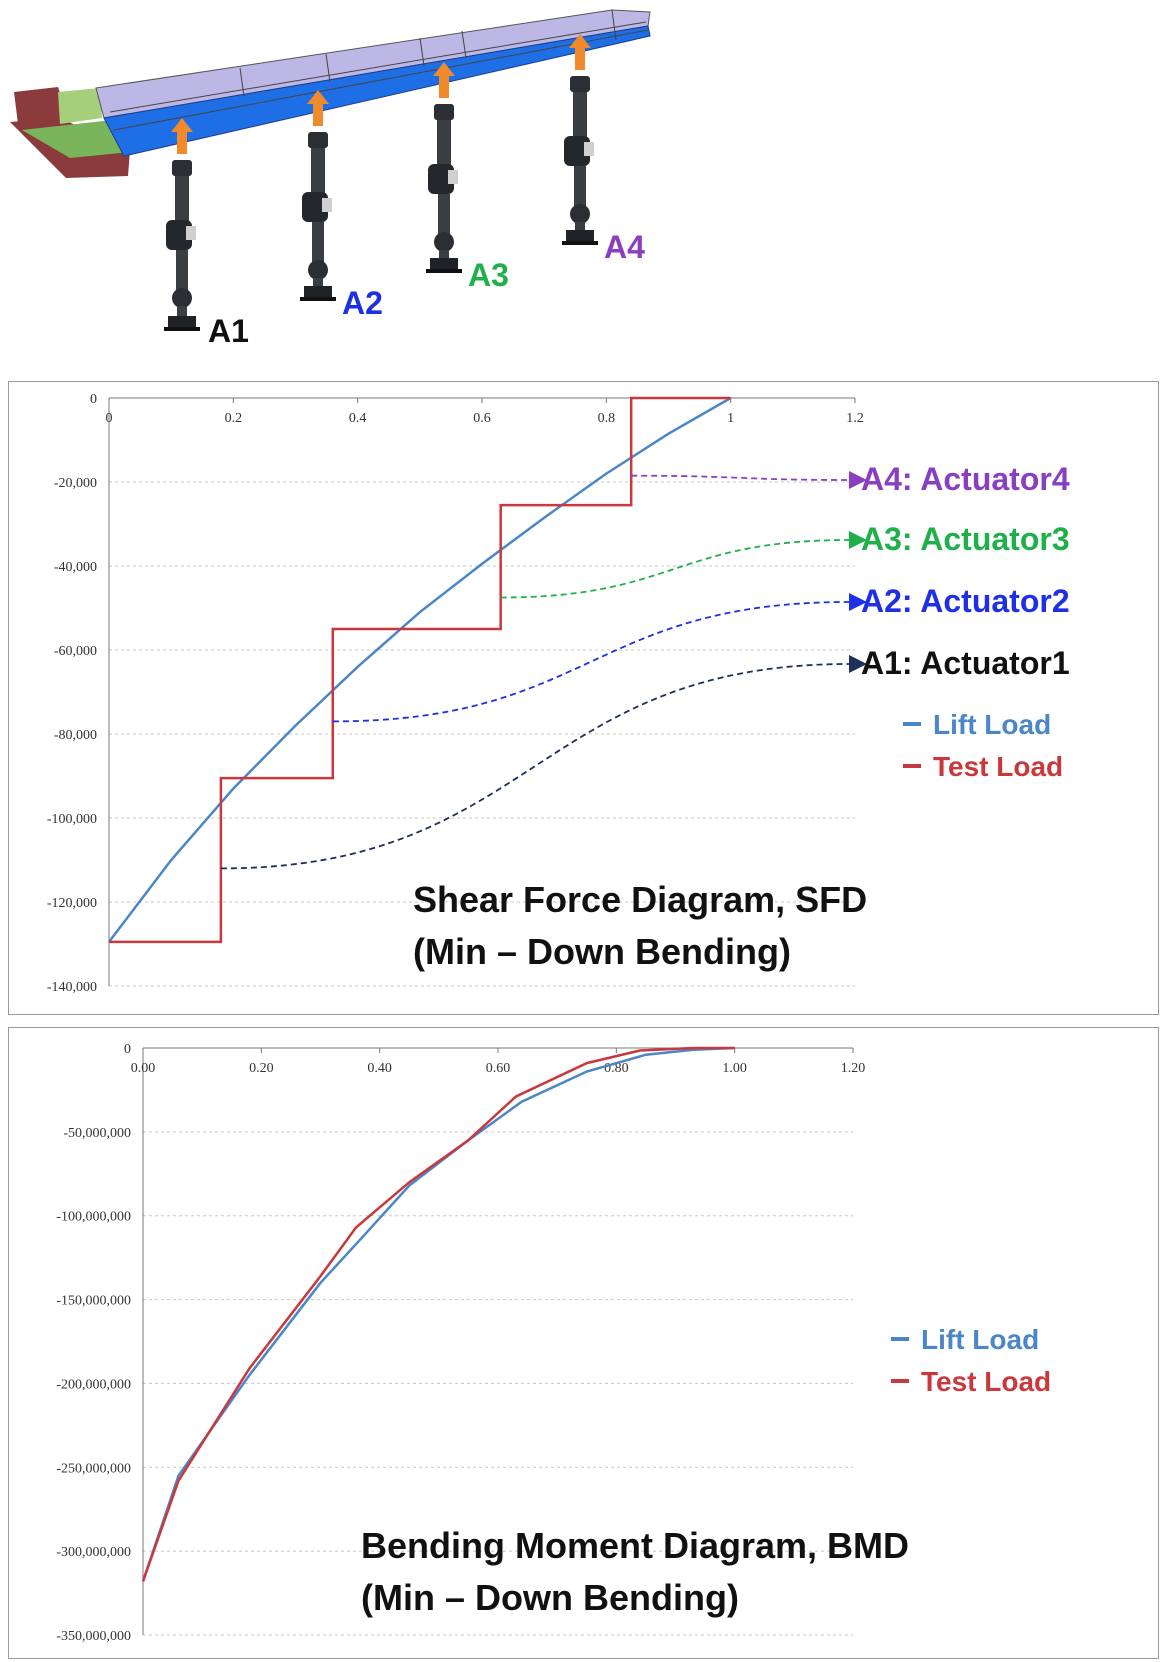 The width and height of the screenshot is (1165, 1662). What do you see at coordinates (855, 418) in the screenshot?
I see `x-tick-label: 1.2` at bounding box center [855, 418].